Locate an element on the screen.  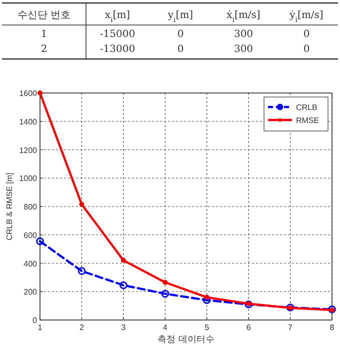
x-axis-title: 측정 데이터수 is located at coordinates (186, 340).